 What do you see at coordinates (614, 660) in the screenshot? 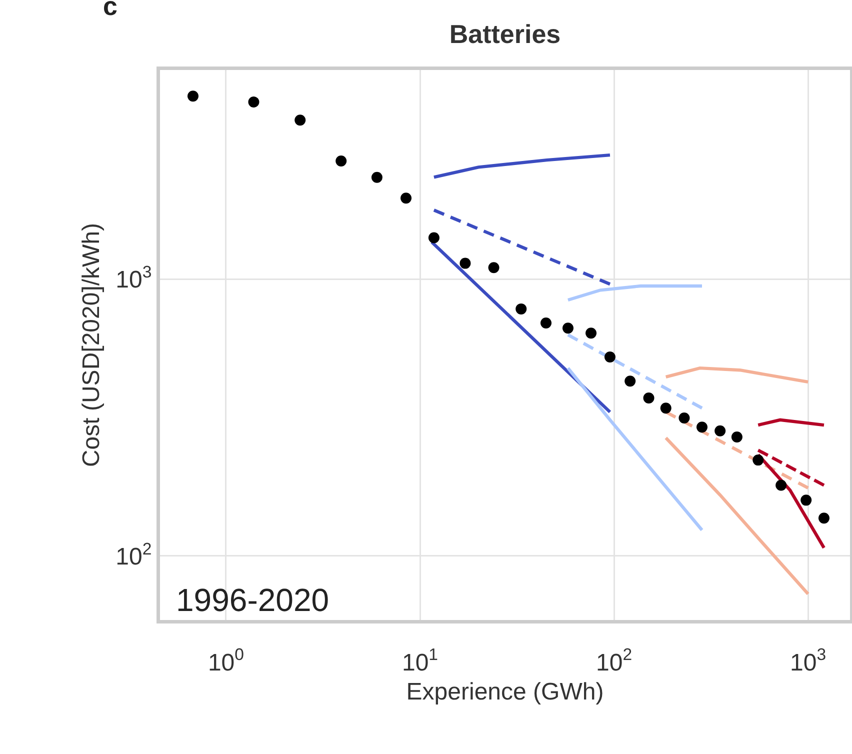
I see `x-tick-label: 10$^{2}$` at bounding box center [614, 660].